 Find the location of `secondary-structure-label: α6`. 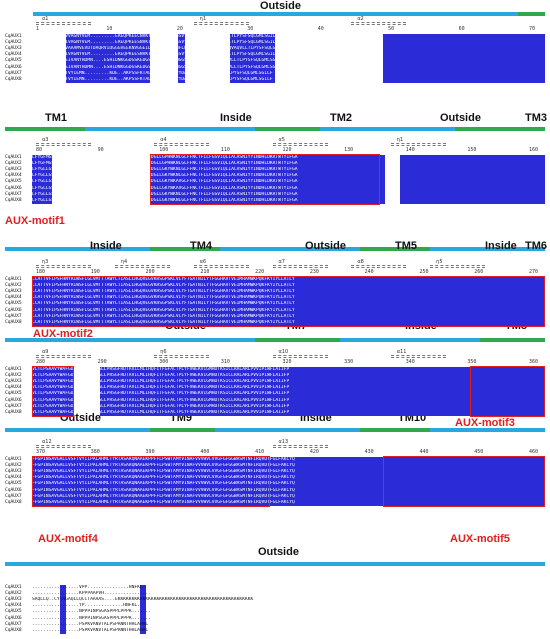

secondary-structure-label: α6 is located at coordinates (203, 262).